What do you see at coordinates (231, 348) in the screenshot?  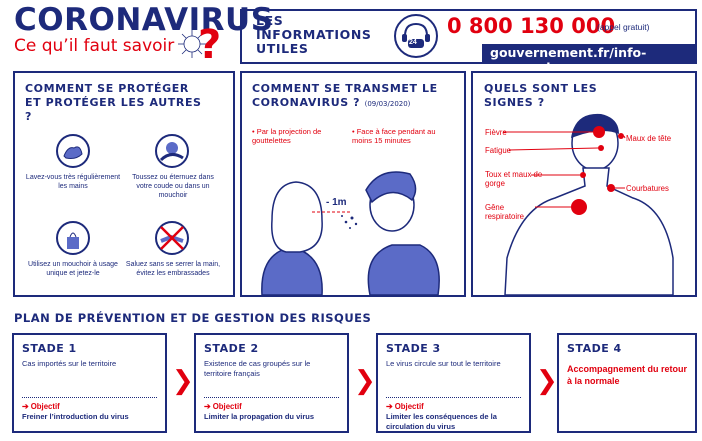 I see `stage-name: STADE 2` at bounding box center [231, 348].